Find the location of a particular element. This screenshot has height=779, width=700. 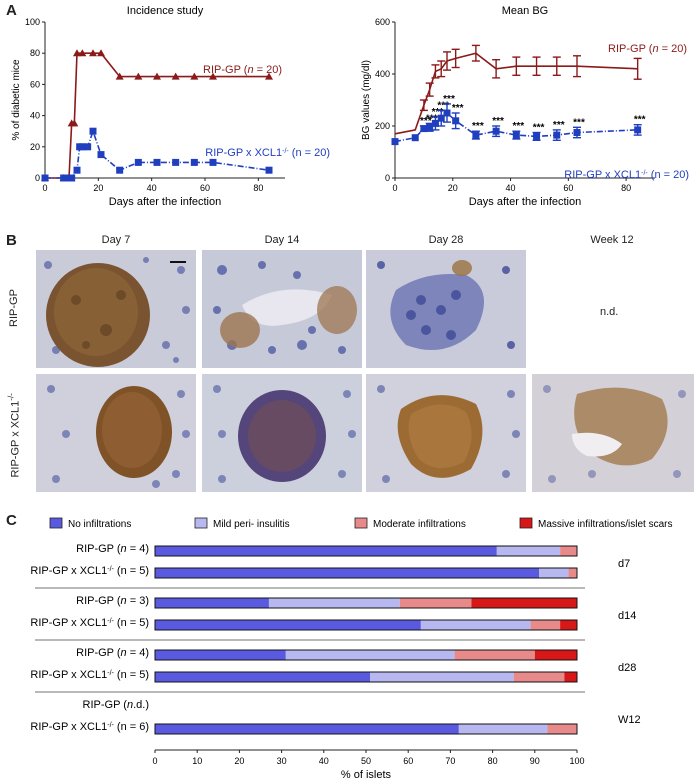

x-tick-label: 100 is located at coordinates (576, 761).